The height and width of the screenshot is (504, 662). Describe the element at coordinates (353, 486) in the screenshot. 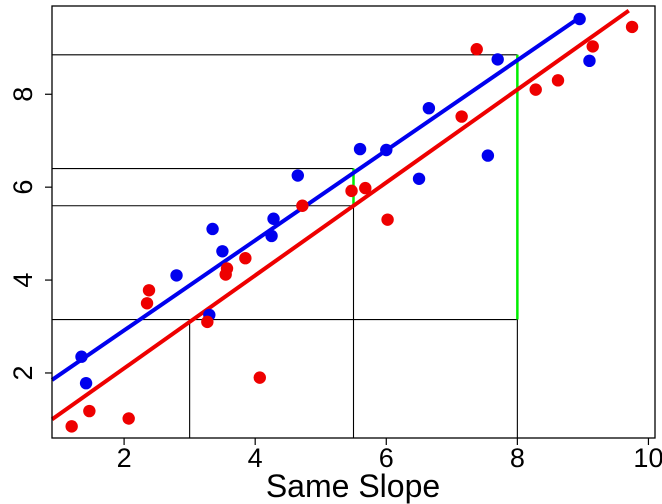

I see `x-axis-title: Same Slope` at that location.